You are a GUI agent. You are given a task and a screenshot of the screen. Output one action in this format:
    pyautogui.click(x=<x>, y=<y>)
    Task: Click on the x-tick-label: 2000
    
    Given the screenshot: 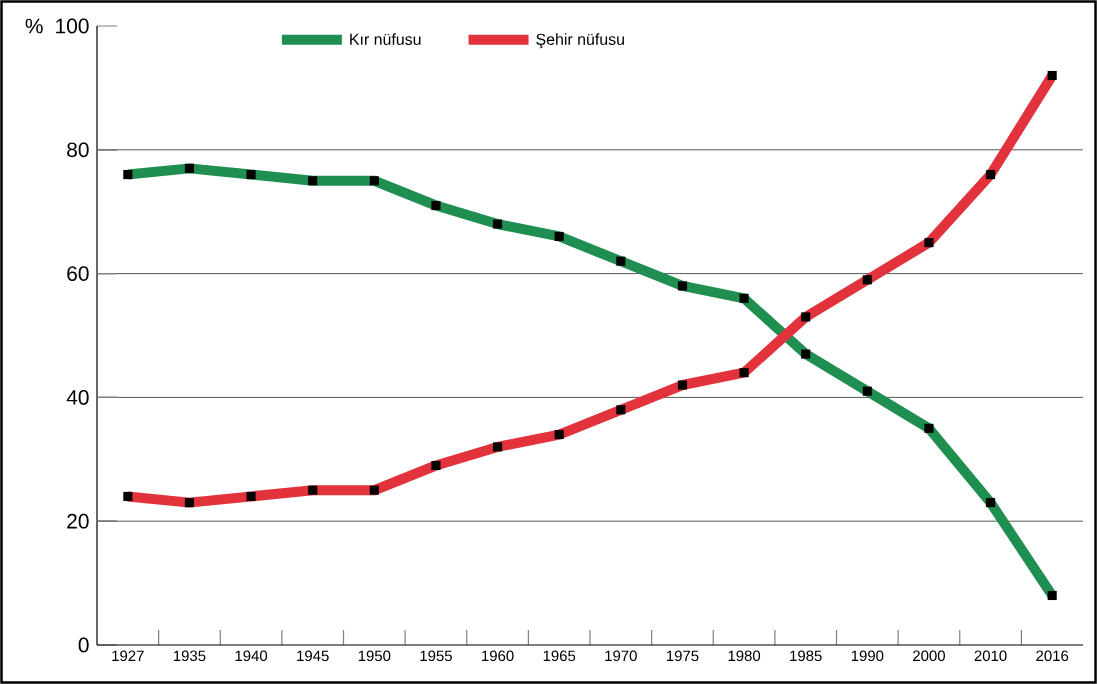 What is the action you would take?
    pyautogui.click(x=929, y=656)
    